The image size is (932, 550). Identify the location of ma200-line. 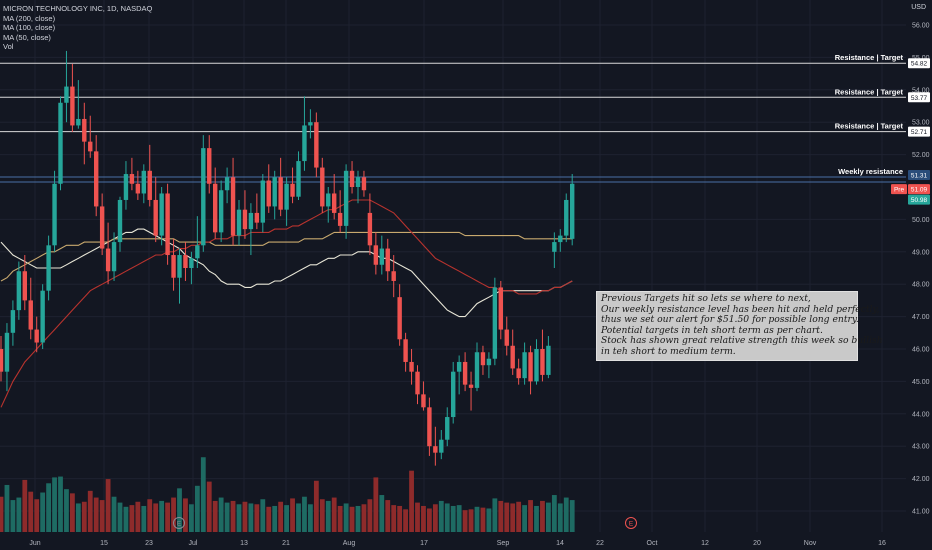
(286, 273).